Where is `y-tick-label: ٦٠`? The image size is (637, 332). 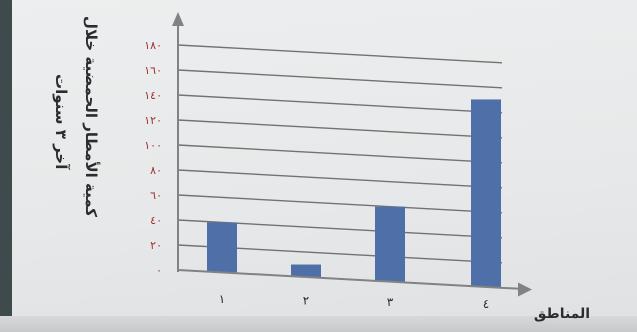
y-tick-label: ٦٠ is located at coordinates (156, 195).